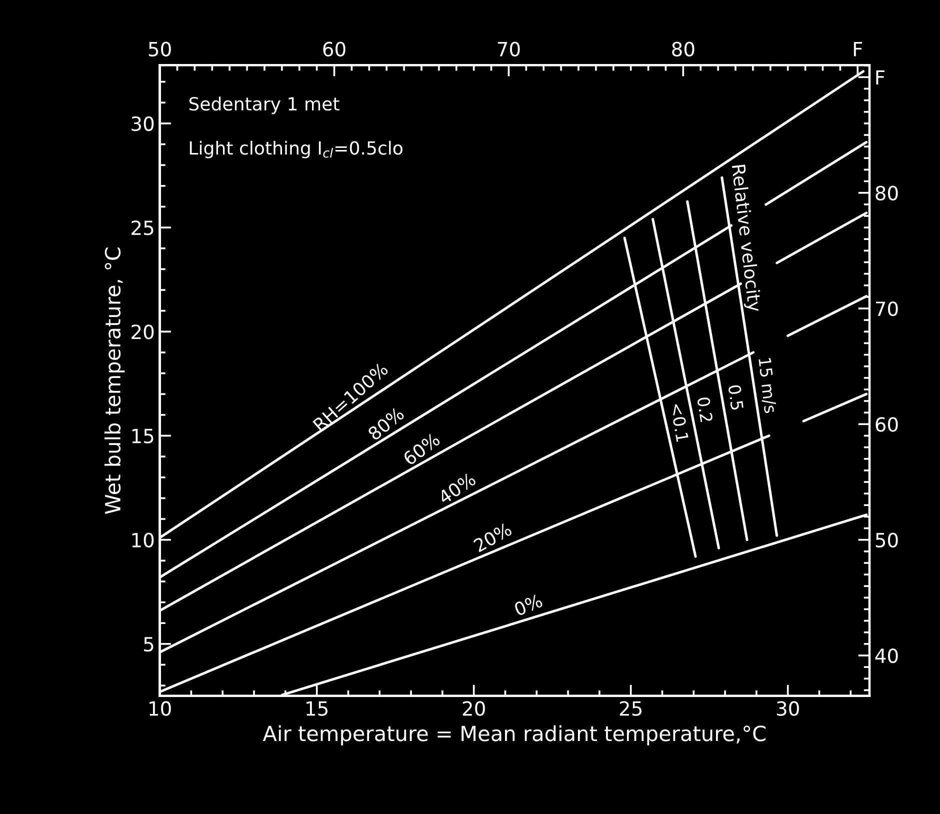 This screenshot has width=940, height=814. What do you see at coordinates (159, 49) in the screenshot?
I see `x2-tick-label: 50` at bounding box center [159, 49].